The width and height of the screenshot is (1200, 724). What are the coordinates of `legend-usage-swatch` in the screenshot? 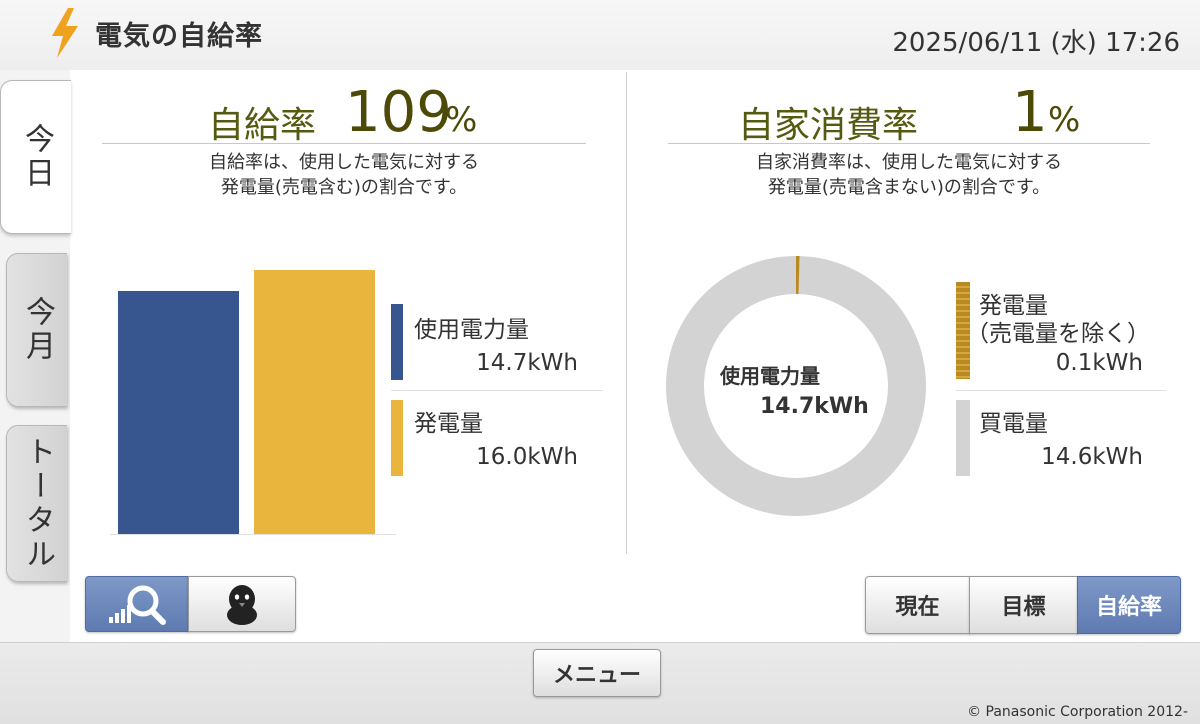 It's located at (397, 342).